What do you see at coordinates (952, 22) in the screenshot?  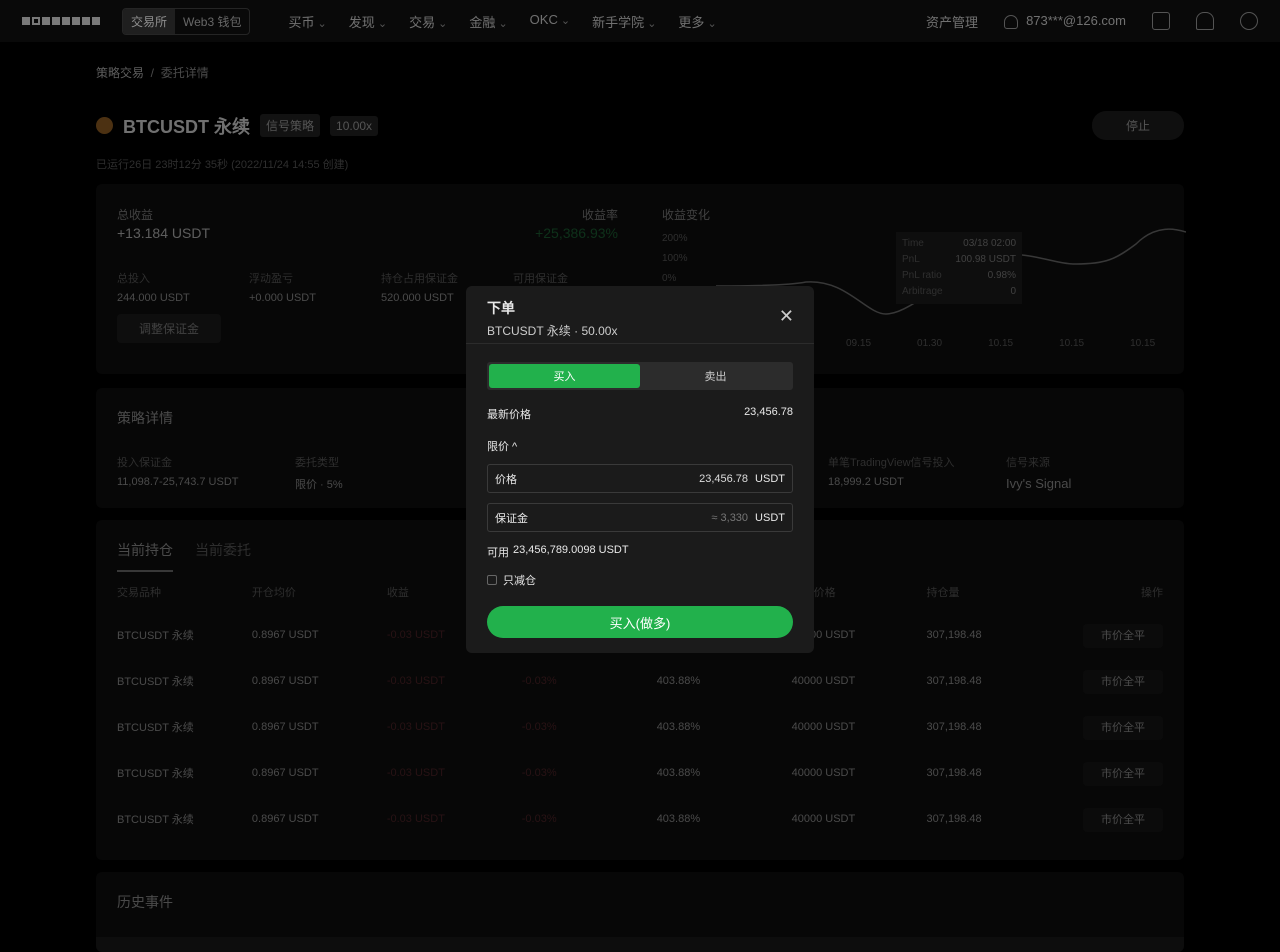 I see `assets-menu: 资产管理` at bounding box center [952, 22].